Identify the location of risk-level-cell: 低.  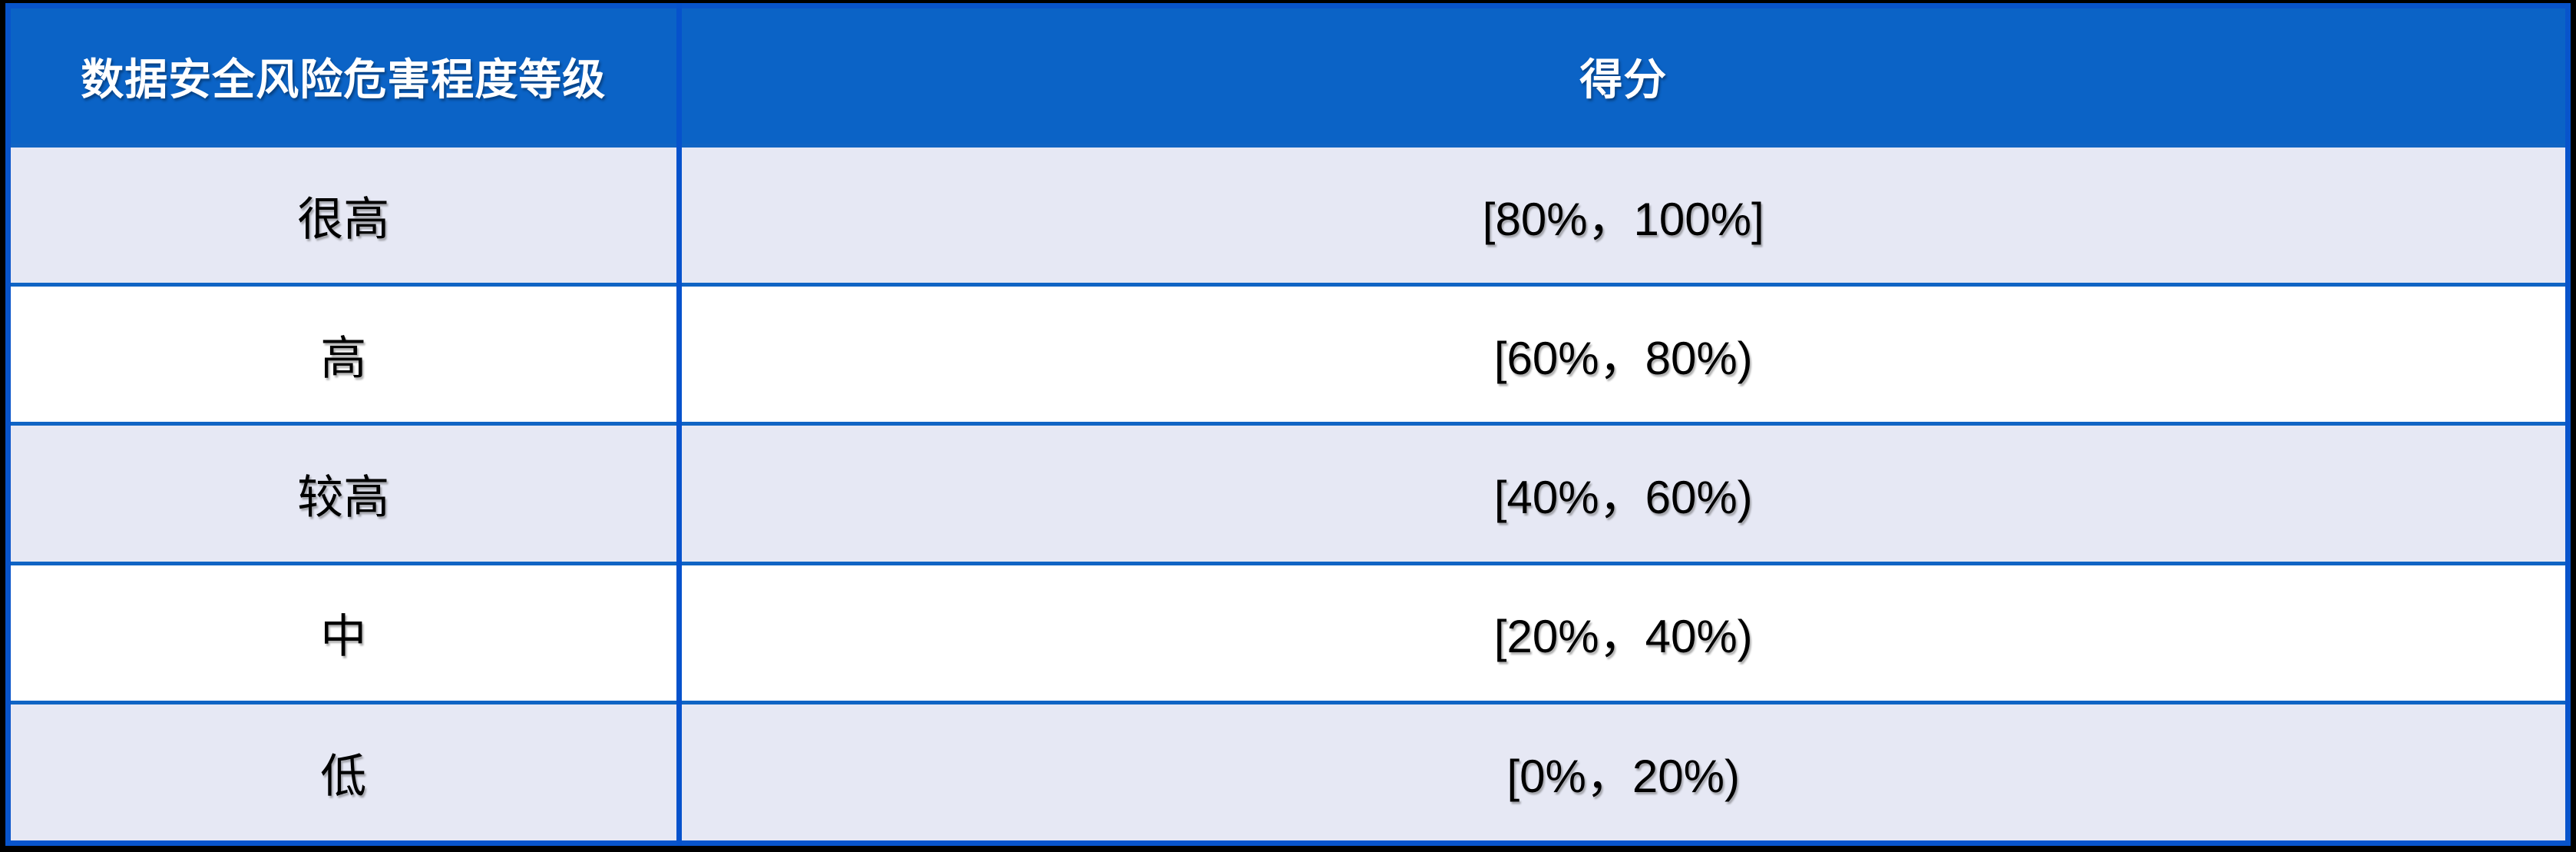
(345, 772).